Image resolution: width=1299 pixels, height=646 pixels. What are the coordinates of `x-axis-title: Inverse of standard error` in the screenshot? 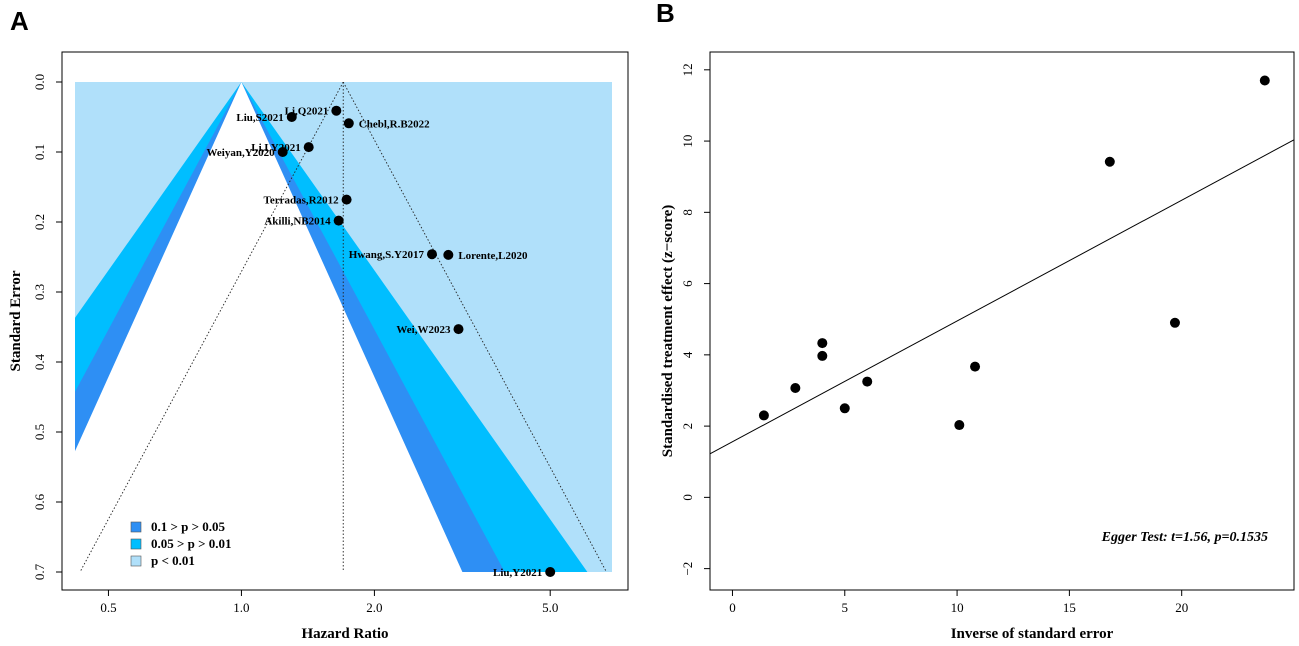 It's located at (1032, 634).